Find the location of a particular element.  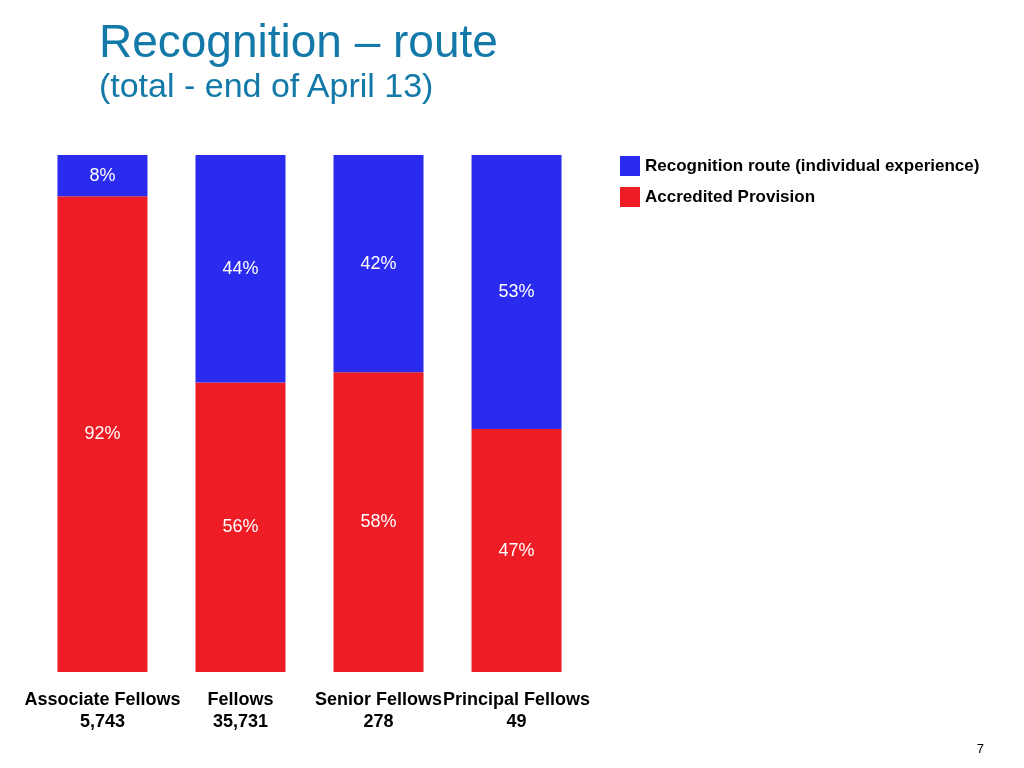

data-label: 58% is located at coordinates (378, 521).